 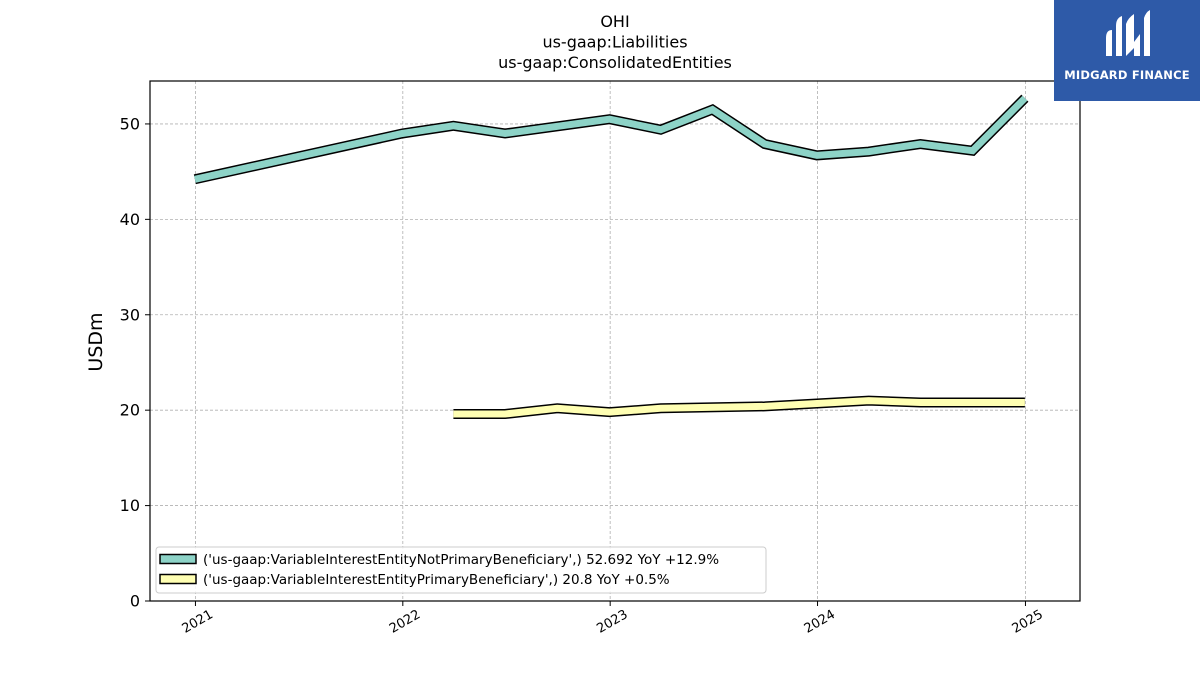 I want to click on y-tick-label: 30, so click(x=130, y=314).